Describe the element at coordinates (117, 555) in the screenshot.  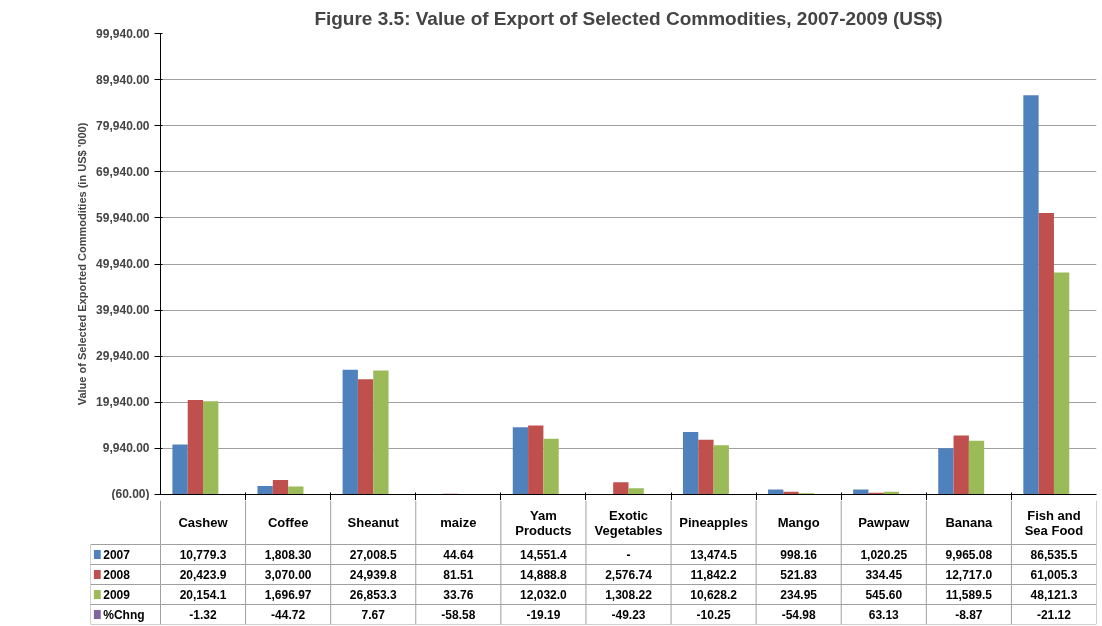
I see `legend-label: 2007` at that location.